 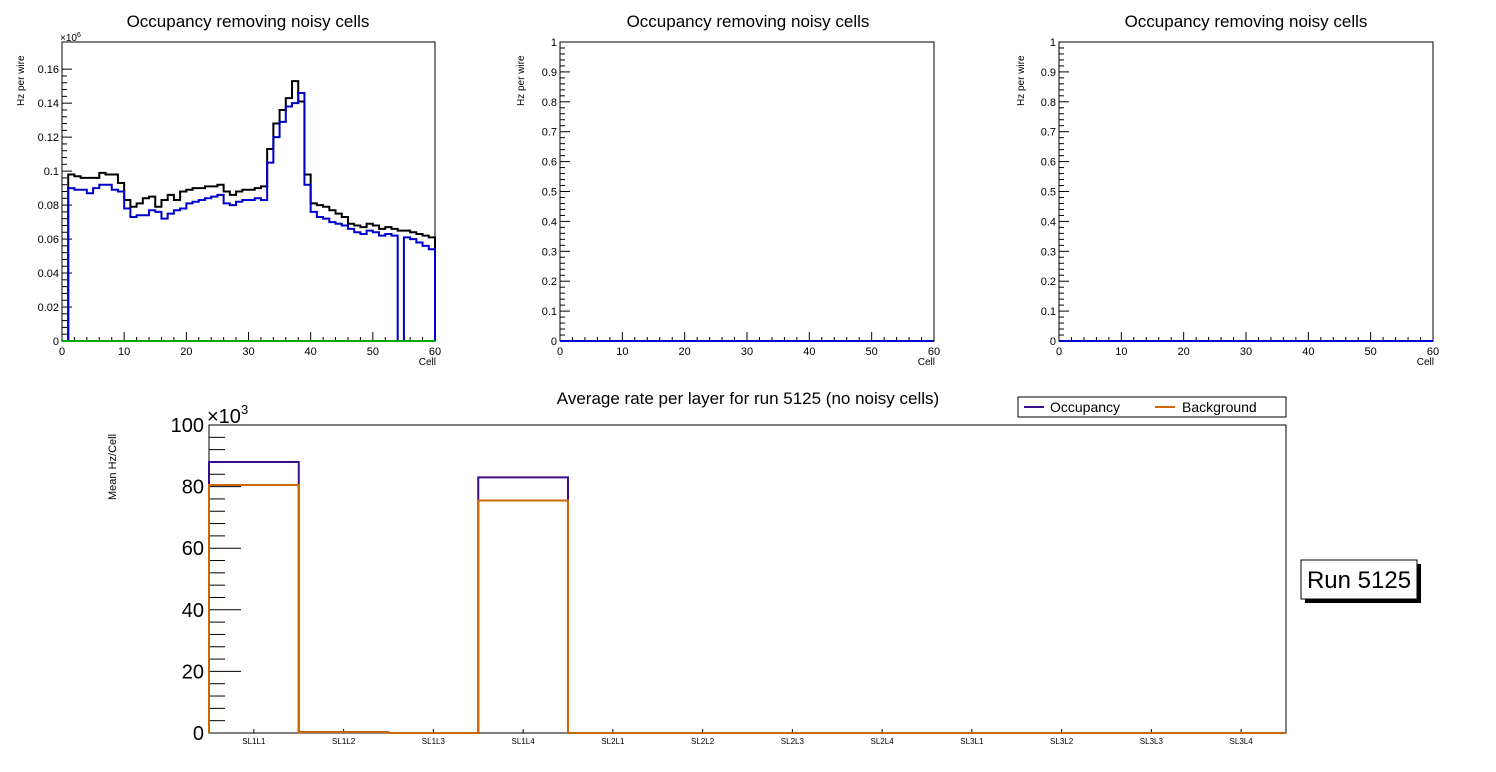 What do you see at coordinates (193, 672) in the screenshot?
I see `y-tick-label: 20` at bounding box center [193, 672].